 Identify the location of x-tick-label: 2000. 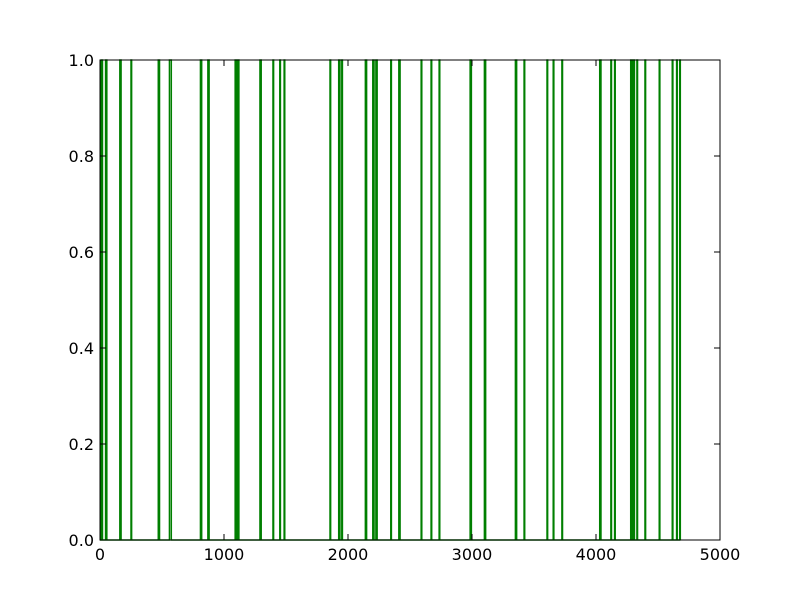
(348, 554).